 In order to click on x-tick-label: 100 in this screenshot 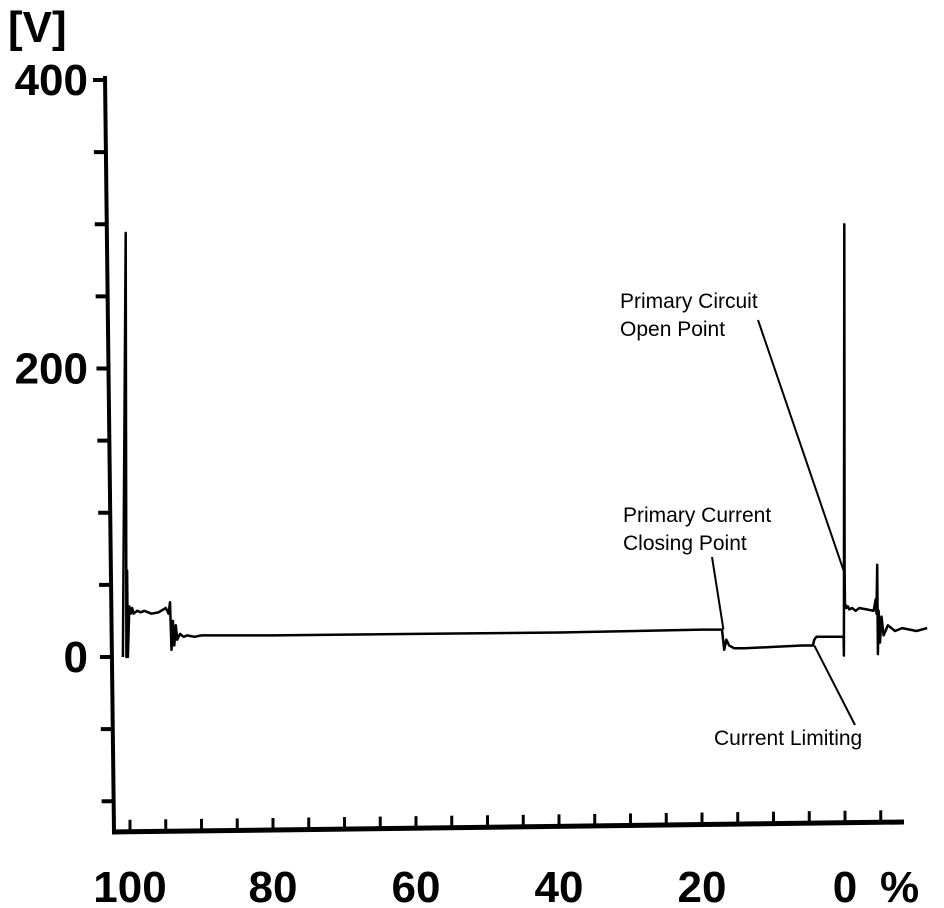, I will do `click(129, 885)`.